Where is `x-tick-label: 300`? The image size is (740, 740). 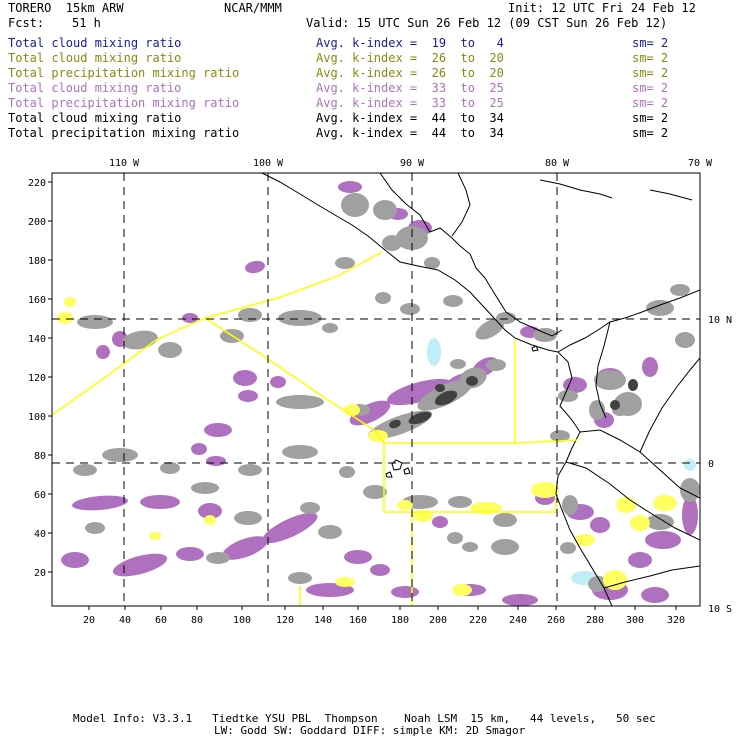
x-tick-label: 300 is located at coordinates (635, 620).